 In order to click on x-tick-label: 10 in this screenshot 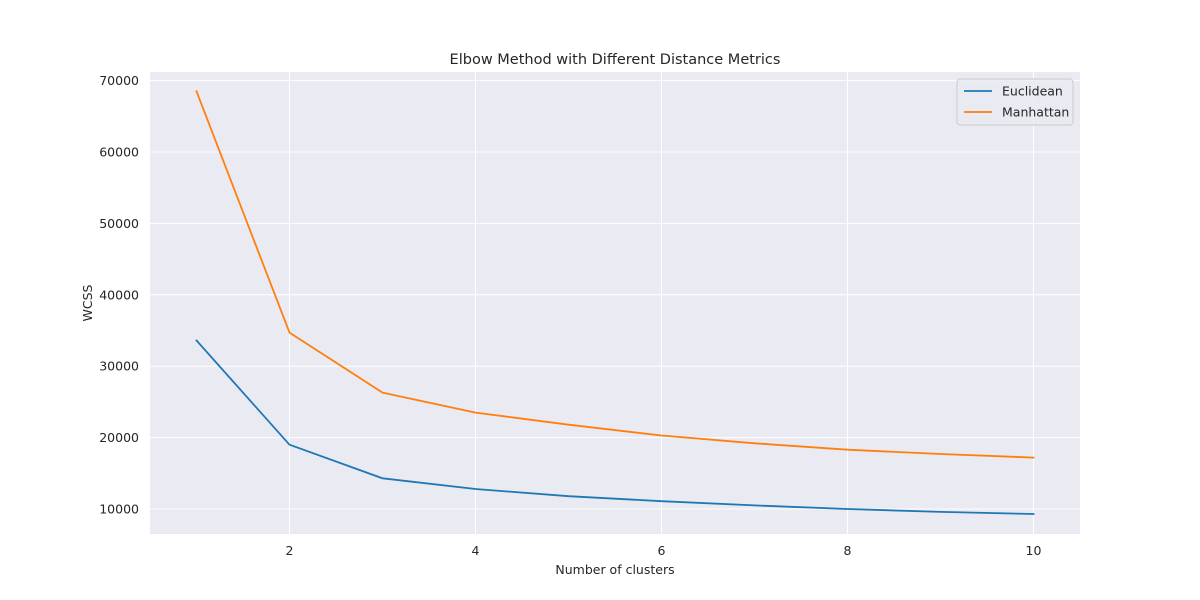, I will do `click(1034, 550)`.